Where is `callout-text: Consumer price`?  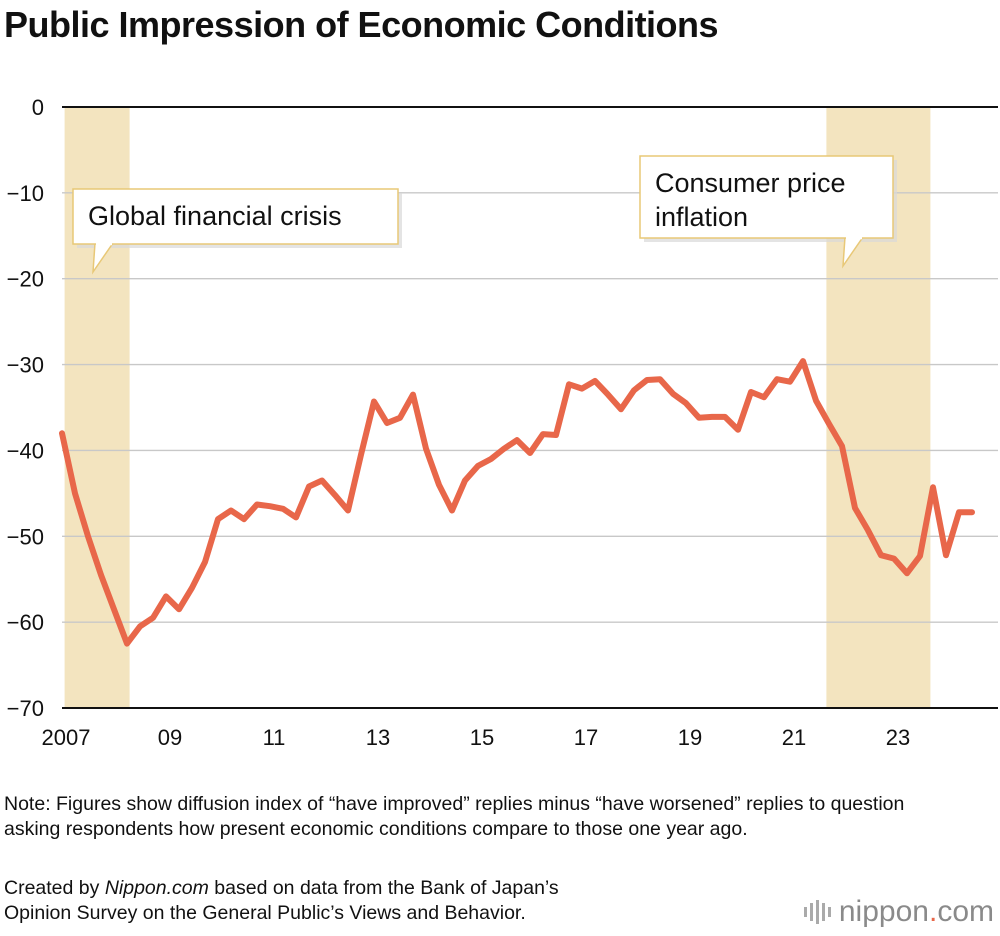 callout-text: Consumer price is located at coordinates (750, 183).